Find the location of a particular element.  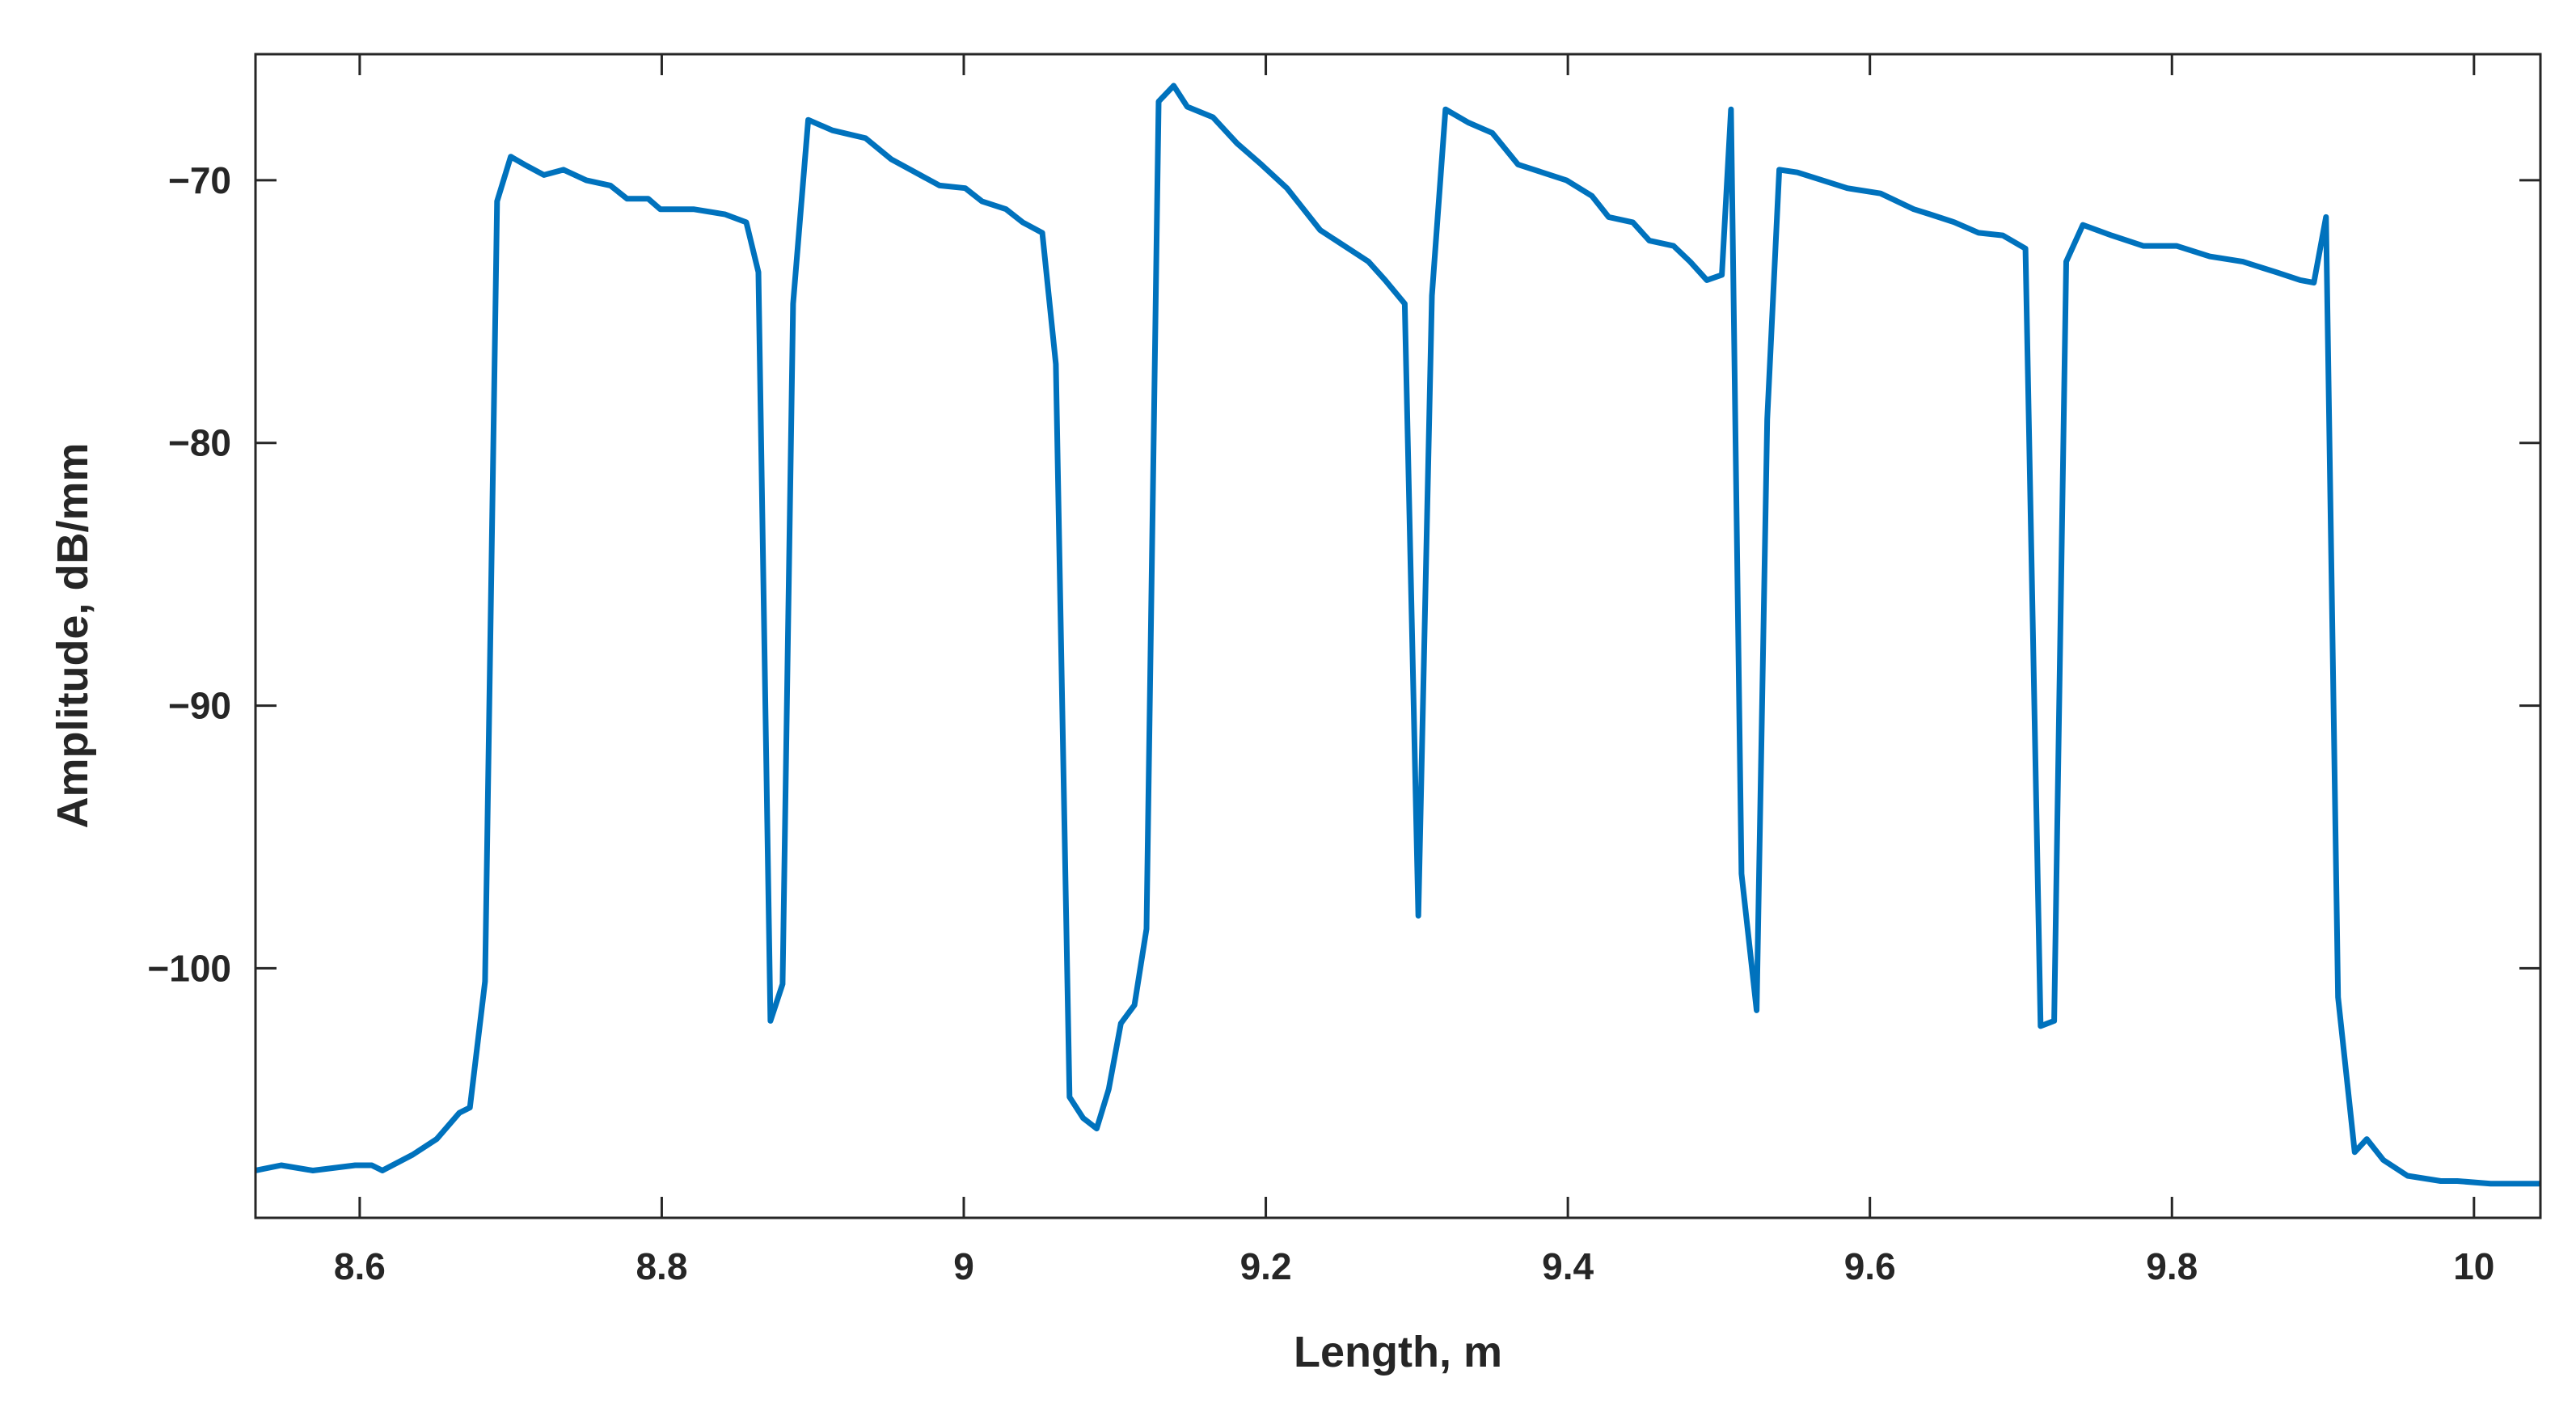

x-tick-label: 9.6 is located at coordinates (1870, 1266).